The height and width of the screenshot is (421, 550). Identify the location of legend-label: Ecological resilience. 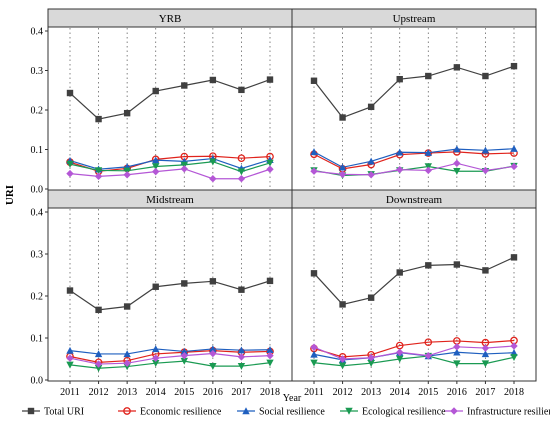
(404, 412).